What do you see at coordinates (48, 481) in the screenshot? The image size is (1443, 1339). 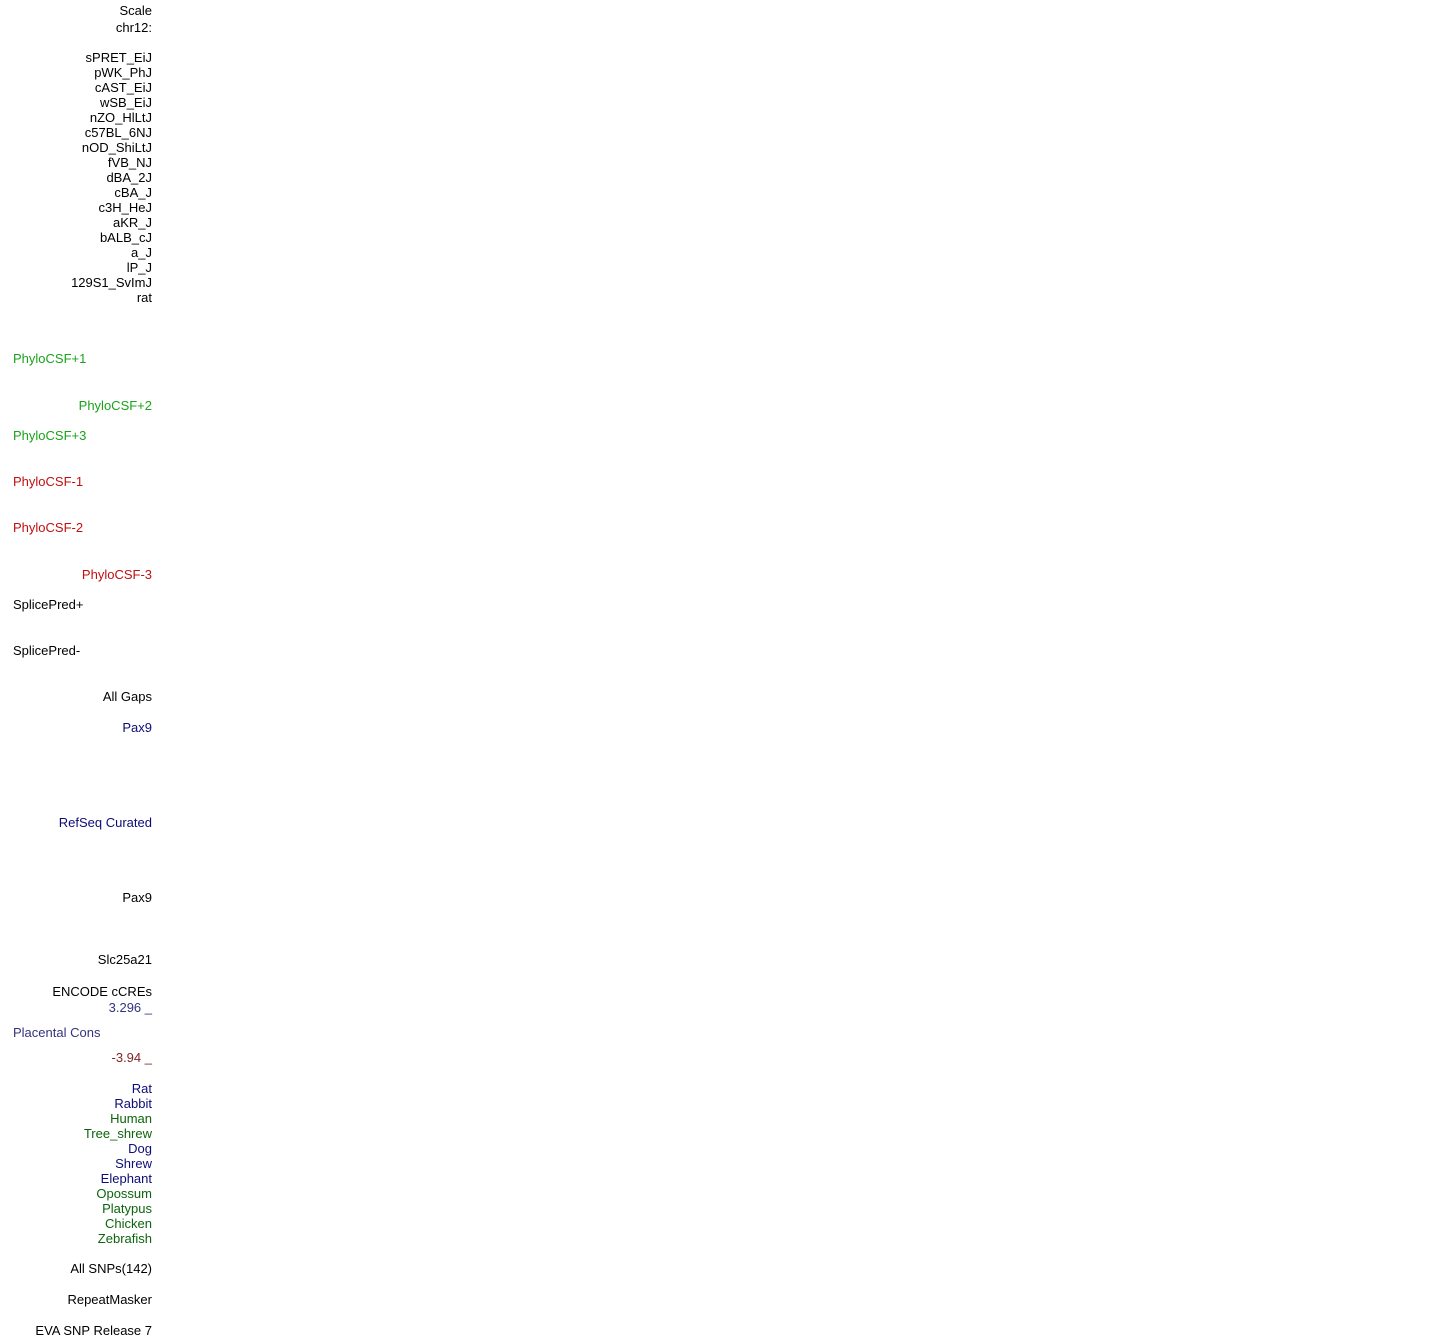 I see `track-label: PhyloCSF-1` at bounding box center [48, 481].